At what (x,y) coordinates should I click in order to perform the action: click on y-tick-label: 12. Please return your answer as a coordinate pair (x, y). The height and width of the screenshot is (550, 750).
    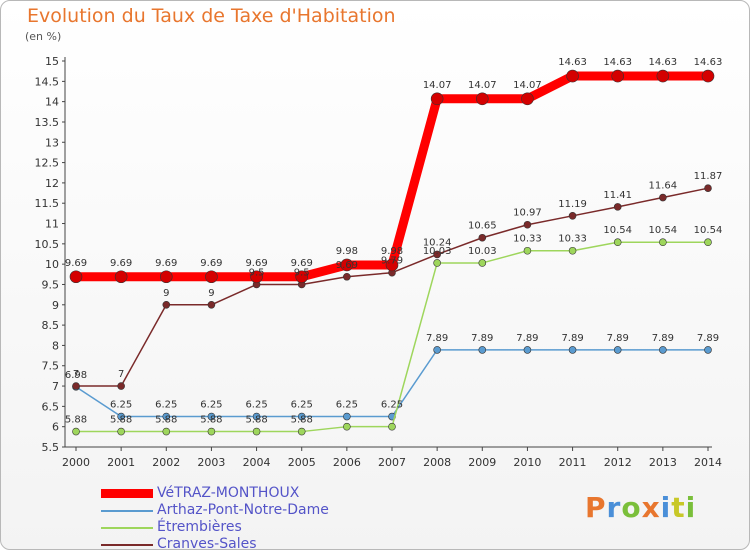
    Looking at the image, I should click on (52, 183).